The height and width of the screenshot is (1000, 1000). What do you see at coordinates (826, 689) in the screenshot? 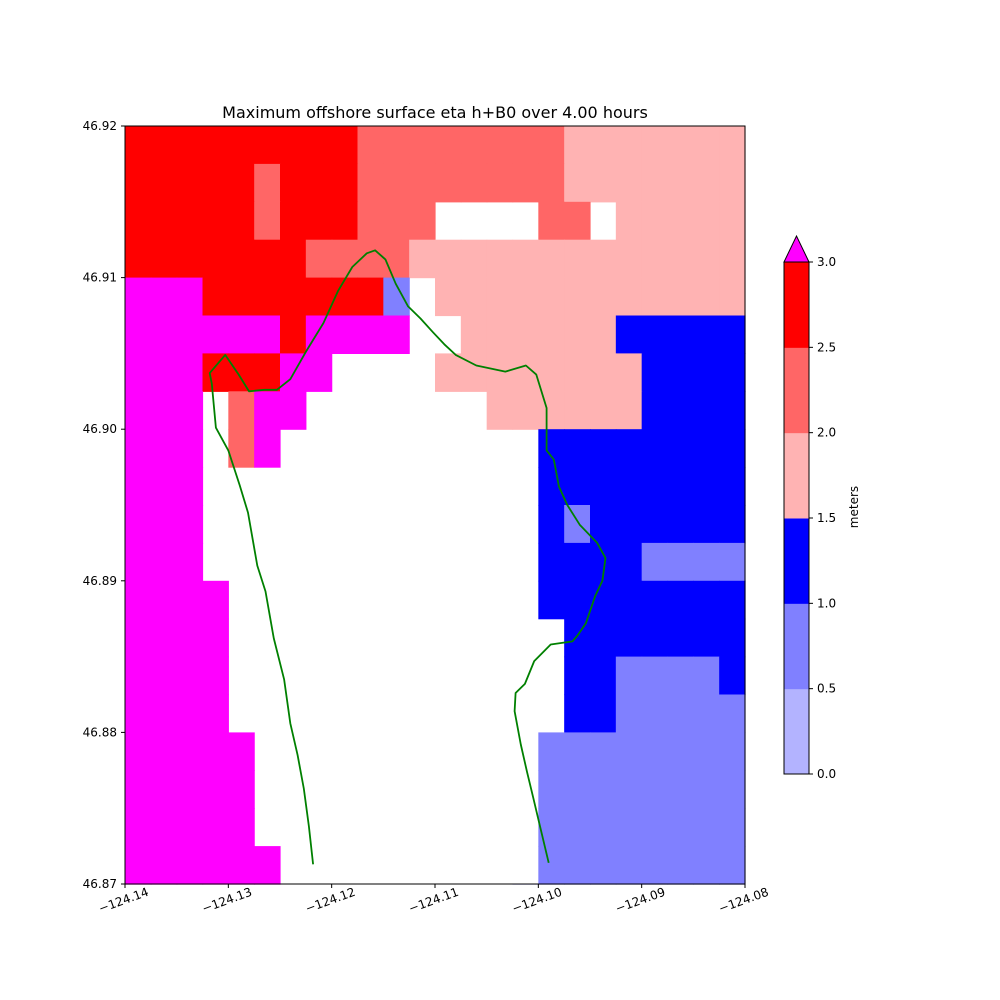
I see `colorbar-tick-label: 0.5` at bounding box center [826, 689].